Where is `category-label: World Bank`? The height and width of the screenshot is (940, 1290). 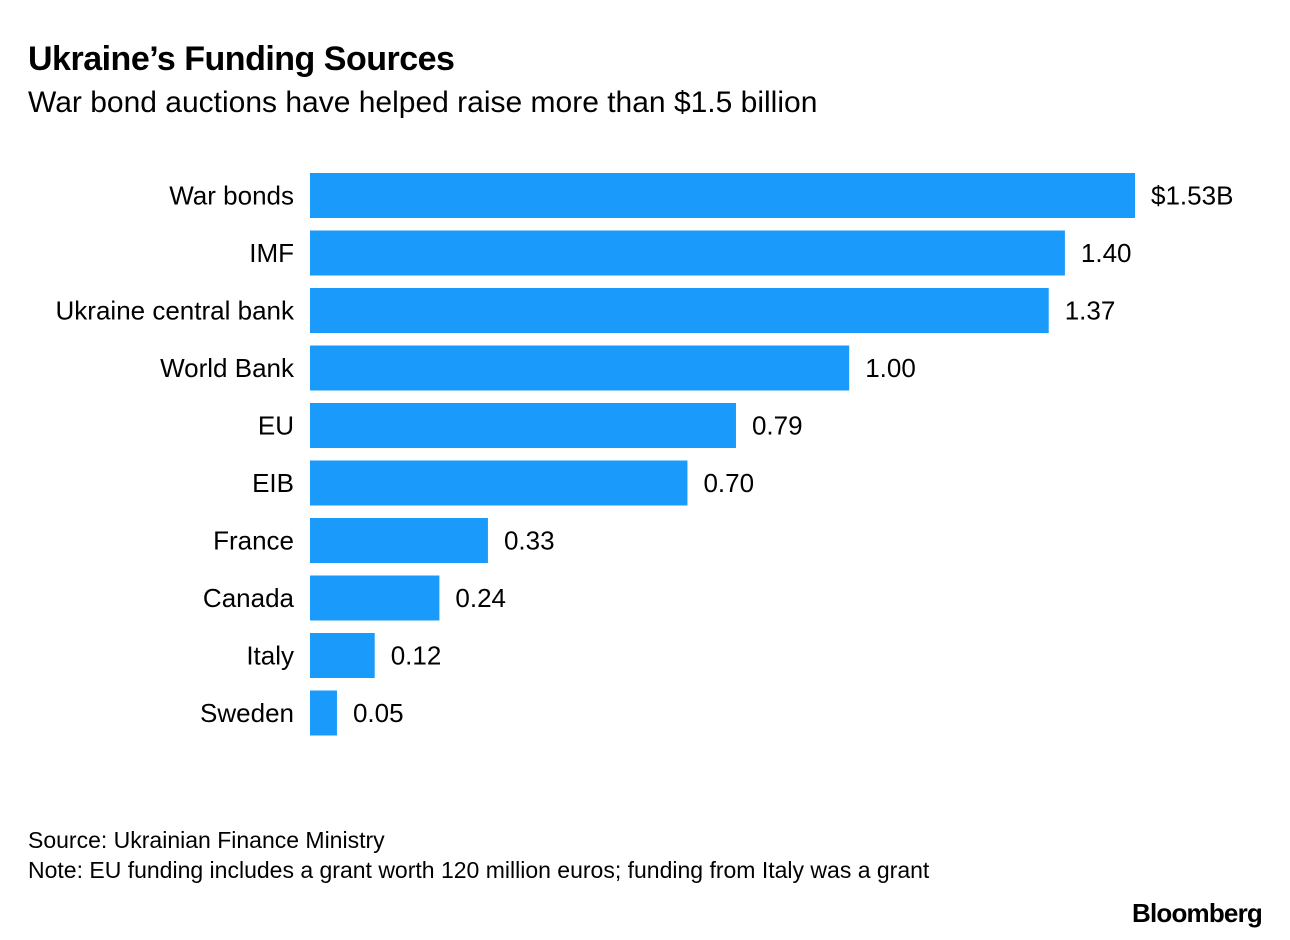
category-label: World Bank is located at coordinates (227, 368).